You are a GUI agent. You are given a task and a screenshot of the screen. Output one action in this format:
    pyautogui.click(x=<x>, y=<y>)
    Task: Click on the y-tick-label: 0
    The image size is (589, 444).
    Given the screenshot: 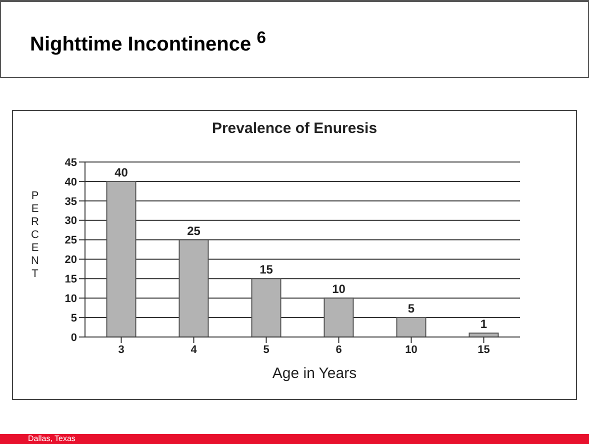 What is the action you would take?
    pyautogui.click(x=73, y=338)
    